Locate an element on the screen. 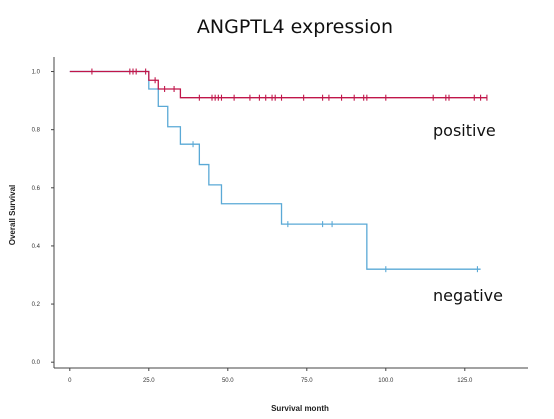 The height and width of the screenshot is (419, 554). y-tick-label: 0.4 is located at coordinates (36, 247).